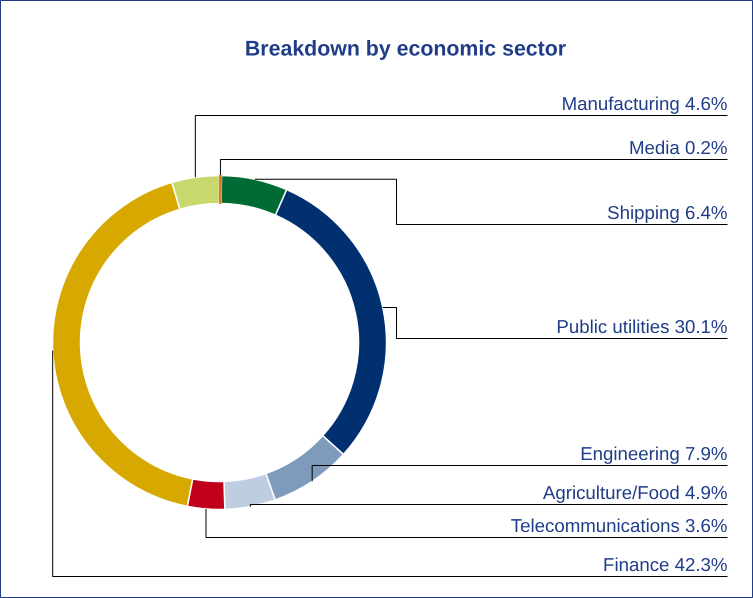 This screenshot has height=598, width=753. What do you see at coordinates (405, 48) in the screenshot?
I see `chart-title: Breakdown by economic sector` at bounding box center [405, 48].